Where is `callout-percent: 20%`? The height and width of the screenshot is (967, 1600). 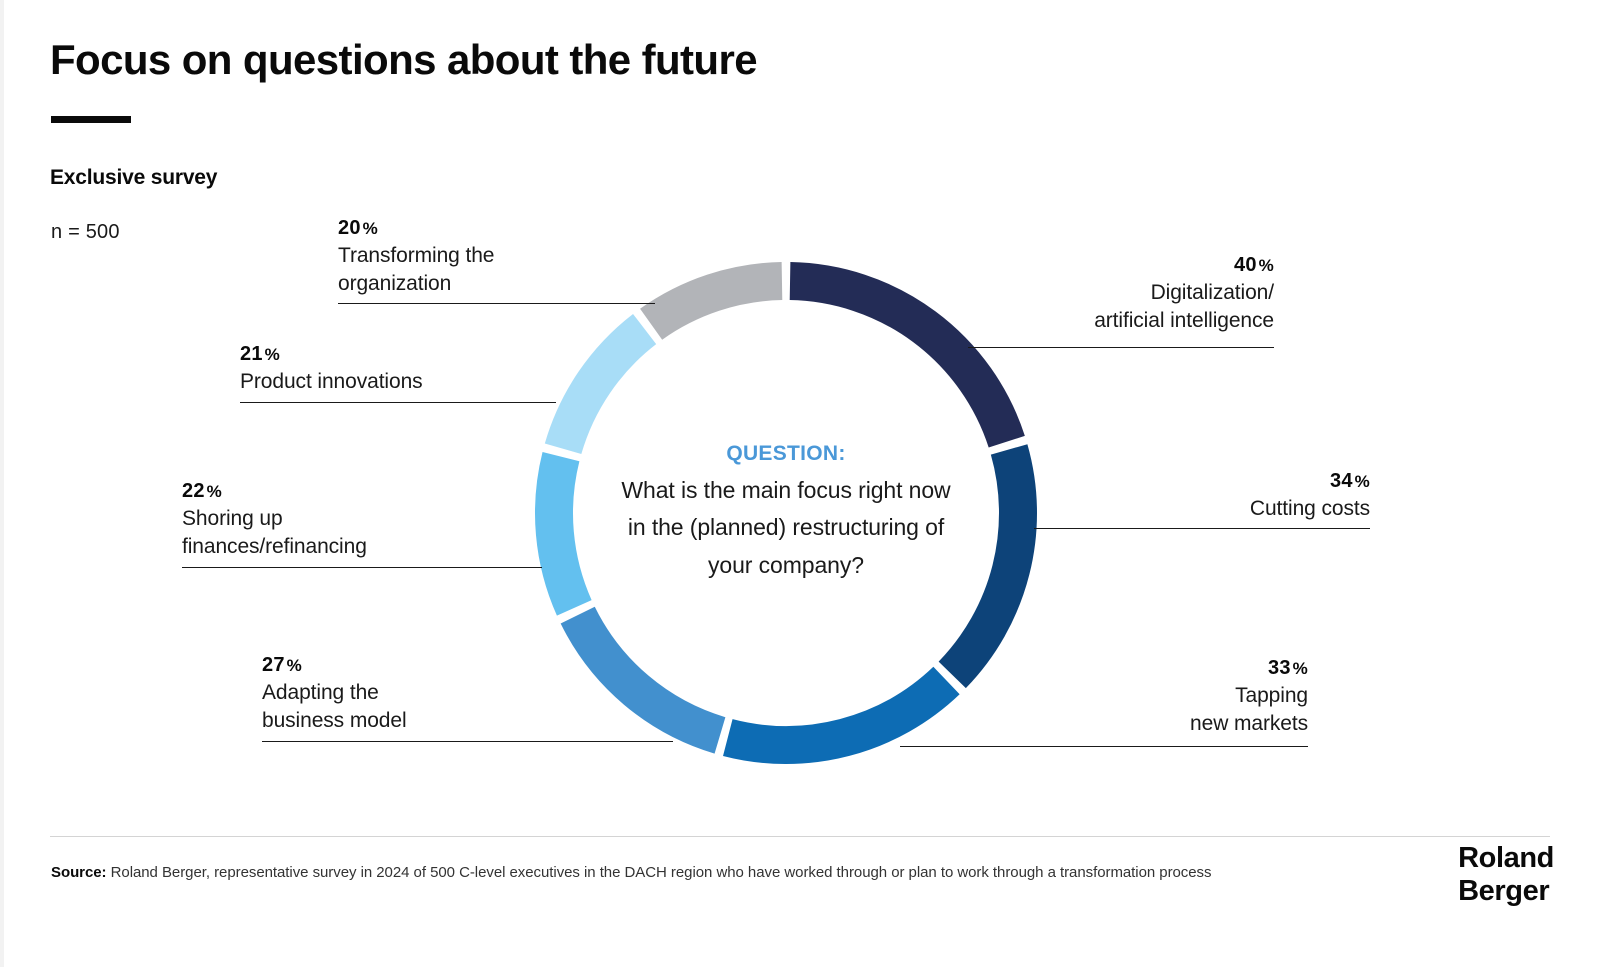
callout-percent: 20% is located at coordinates (358, 228).